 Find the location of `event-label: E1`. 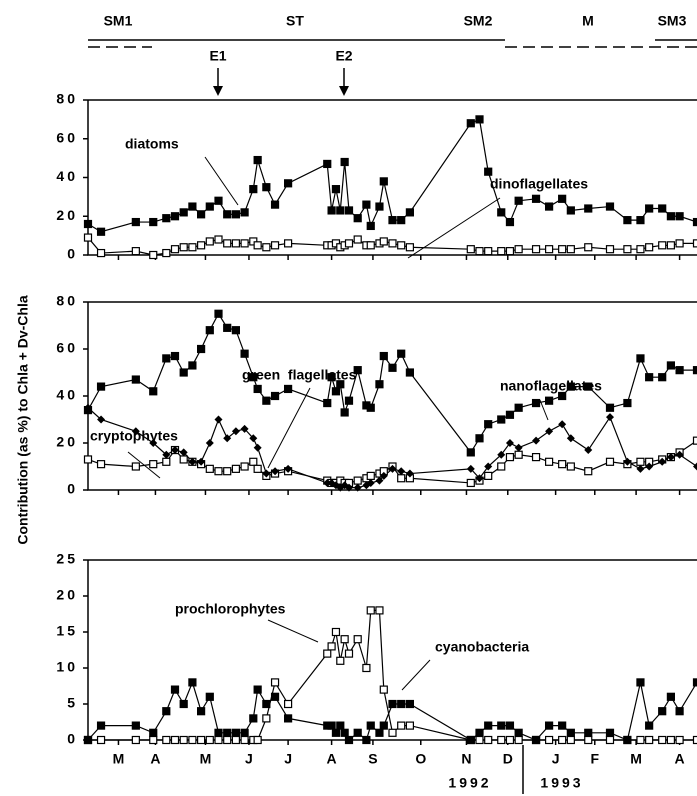

event-label: E1 is located at coordinates (217, 56).